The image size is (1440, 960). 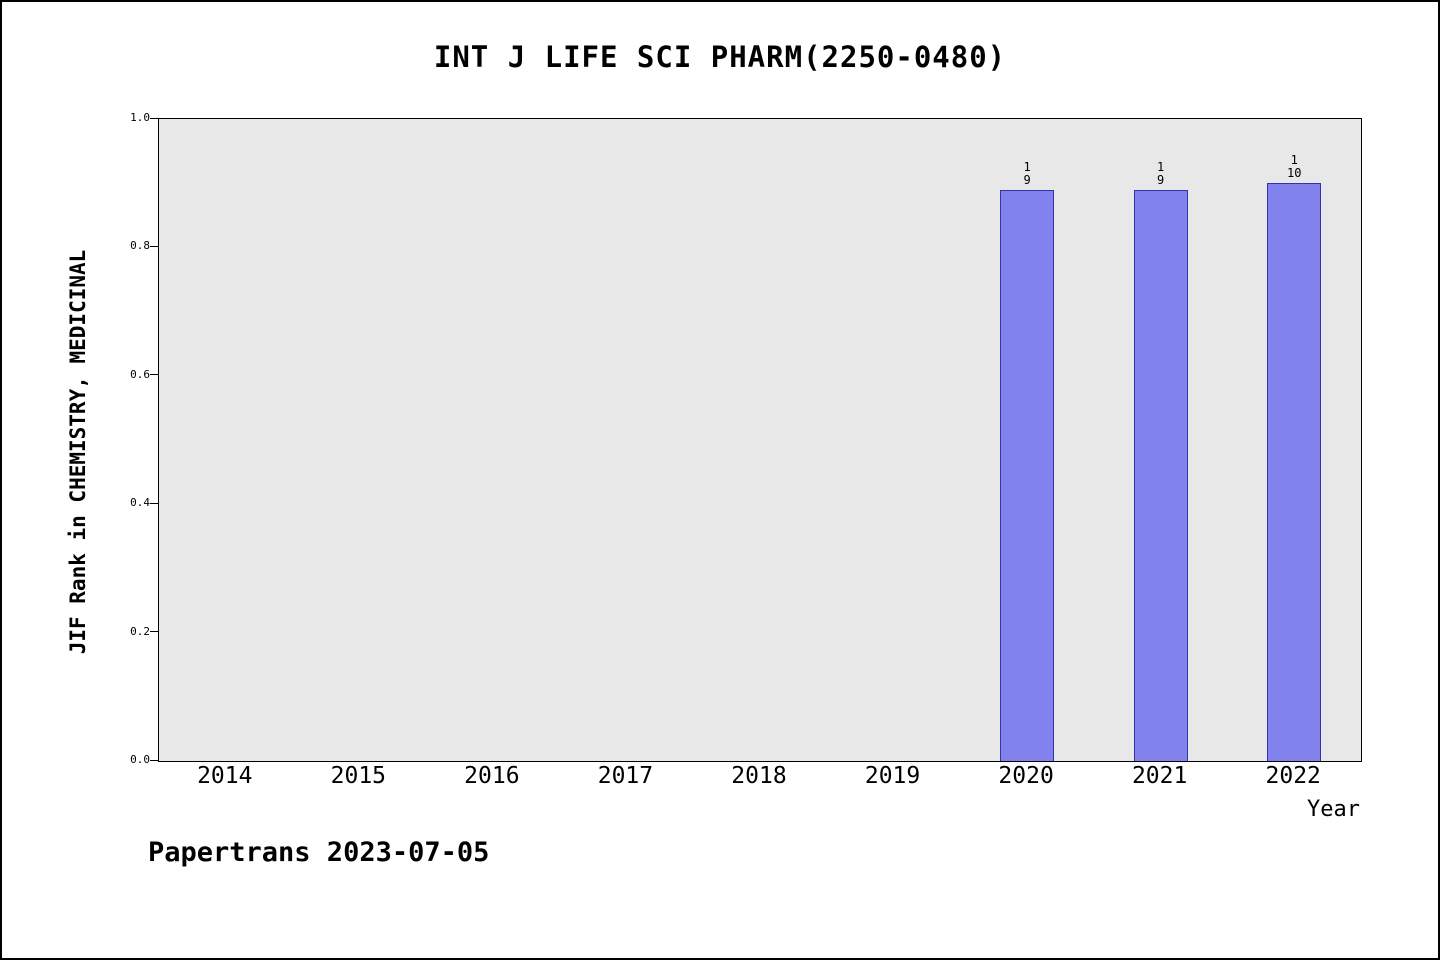 I want to click on x-tick-label-2021: 2021, so click(x=1159, y=776).